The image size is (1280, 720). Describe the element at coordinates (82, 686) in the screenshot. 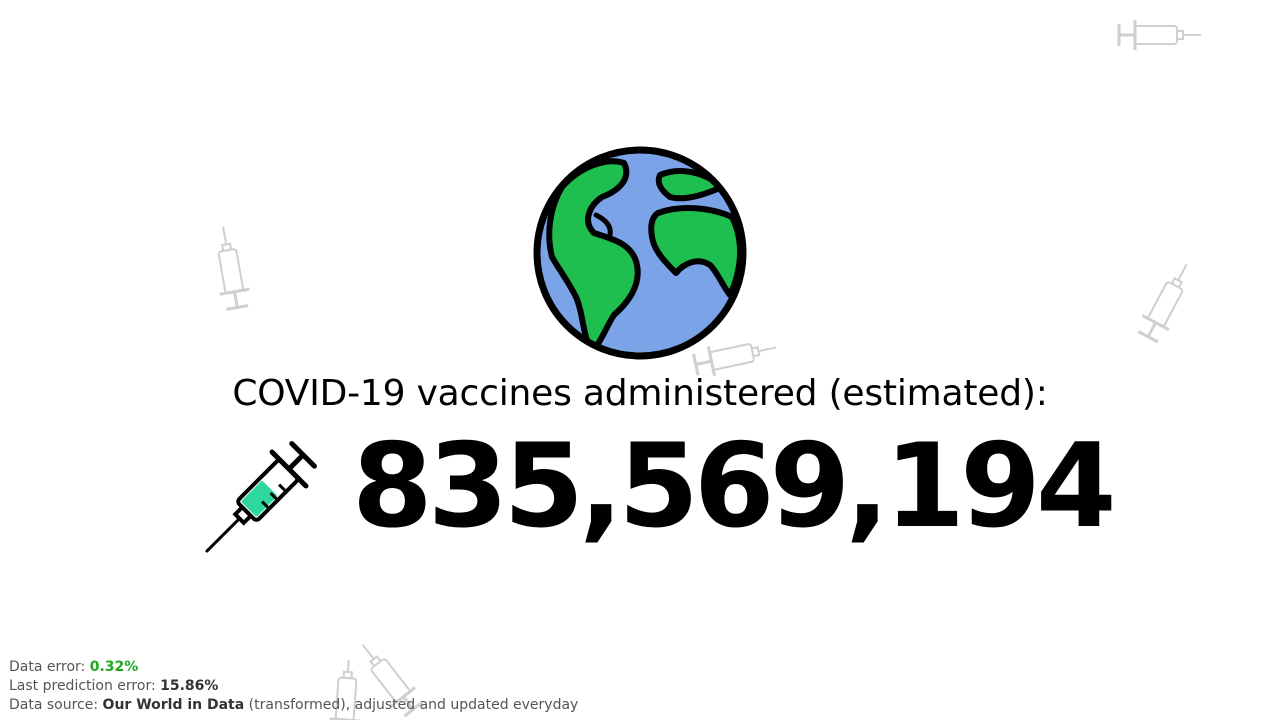

I see `prediction-error-label: Last prediction error:` at that location.